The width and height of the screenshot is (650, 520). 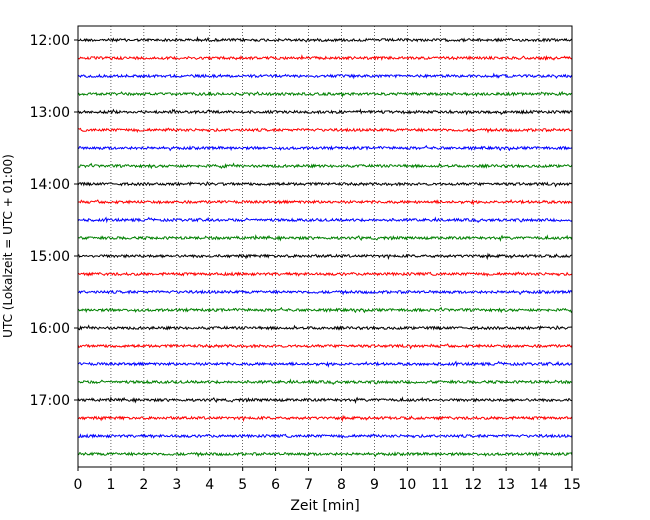 I want to click on x-axis-ticks: 0 1 2 3 4 5 6 7 8 9 10 11 12 13 14 15, so click(x=327, y=480).